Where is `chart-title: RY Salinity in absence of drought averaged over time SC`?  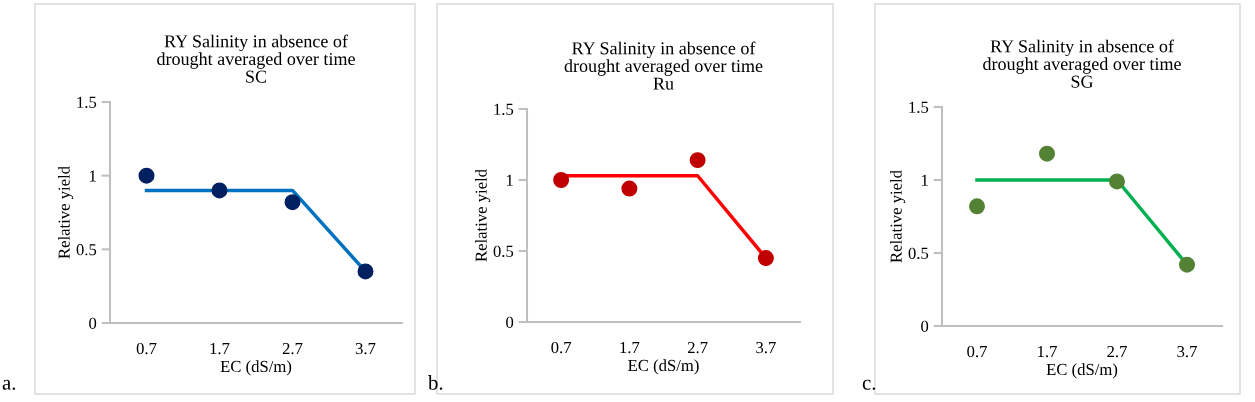
chart-title: RY Salinity in absence of drought averaged over time SC is located at coordinates (256, 58).